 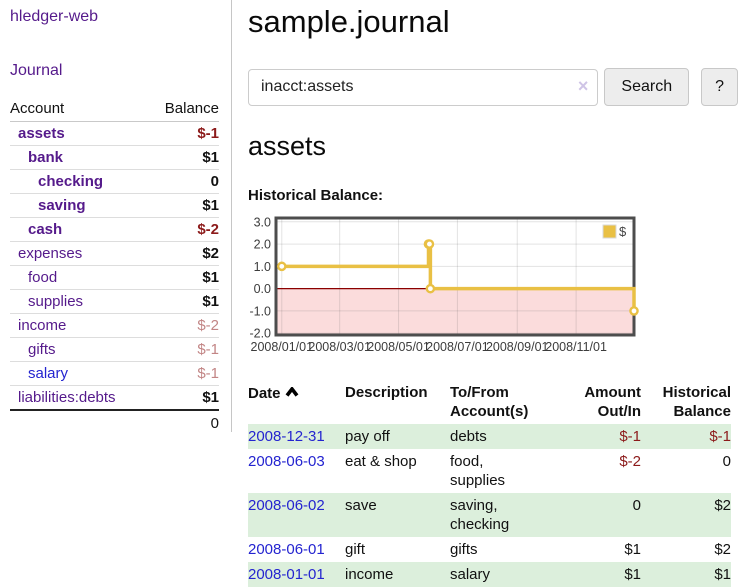 What do you see at coordinates (62, 205) in the screenshot?
I see `account-link: saving` at bounding box center [62, 205].